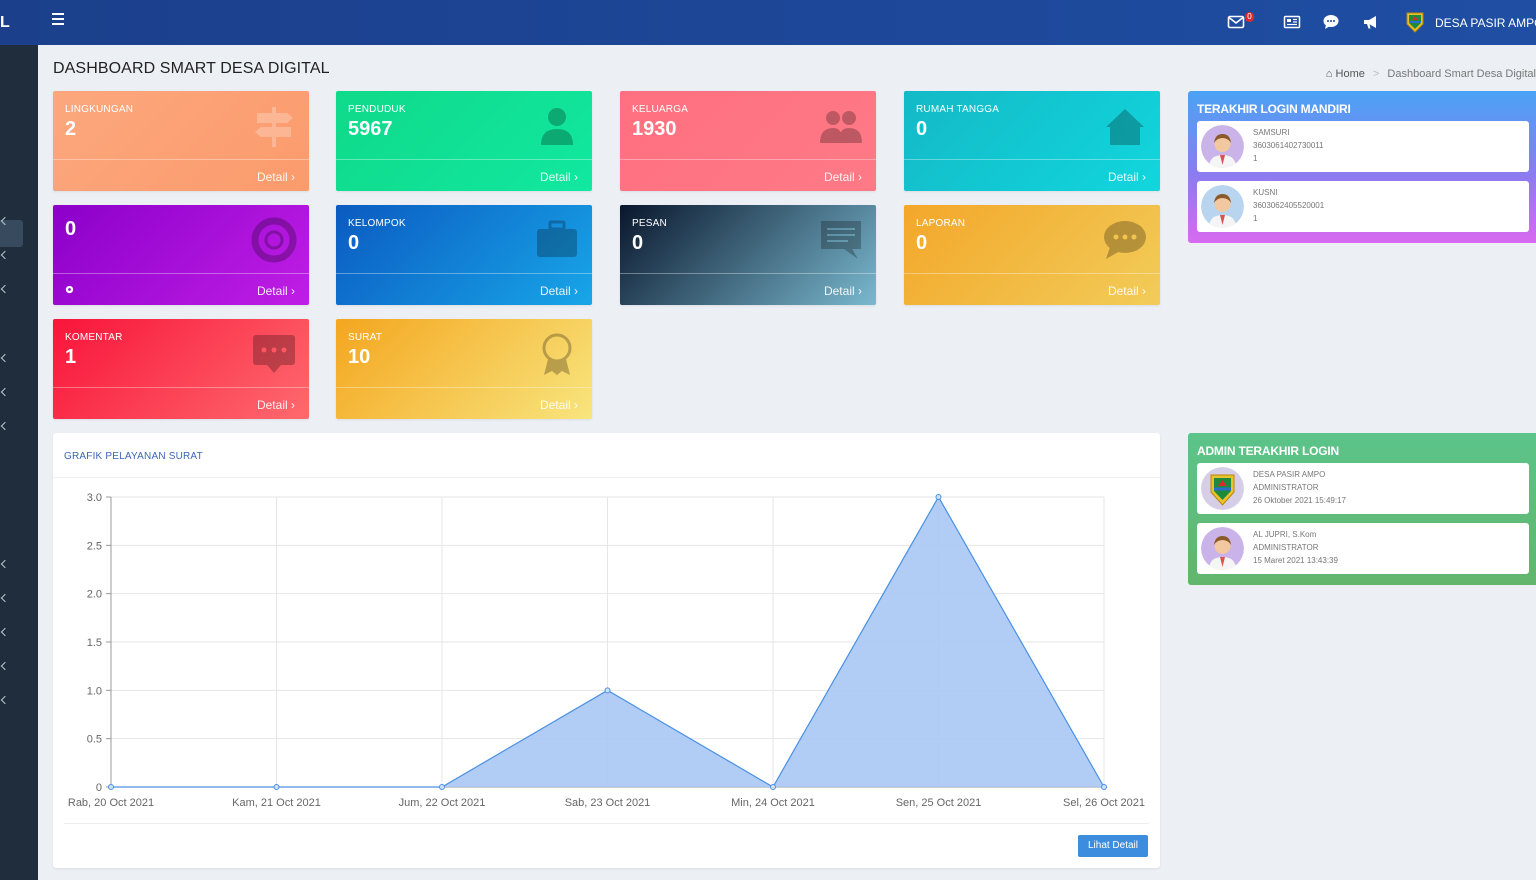  Describe the element at coordinates (1331, 22) in the screenshot. I see `comment-icon` at that location.